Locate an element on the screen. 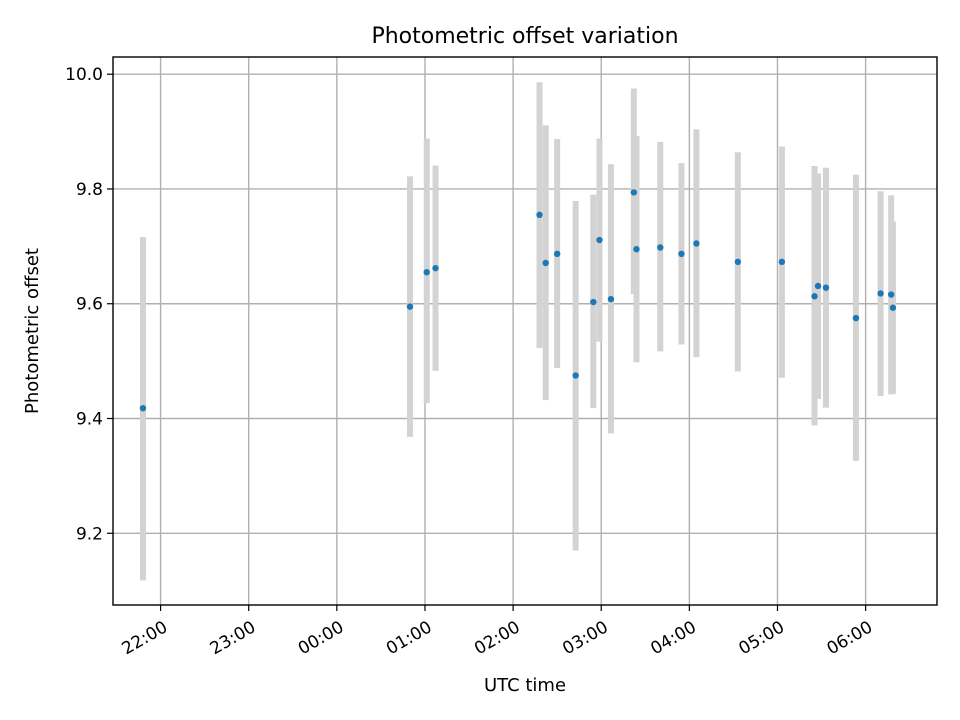  y-tick-label: 9.8 is located at coordinates (89, 190).